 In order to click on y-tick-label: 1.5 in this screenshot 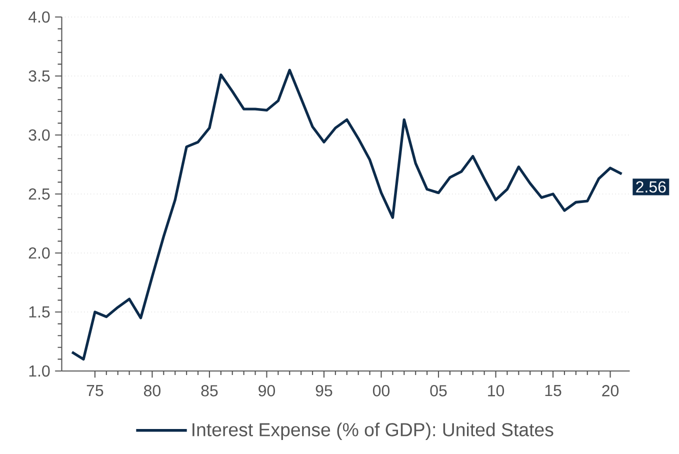, I will do `click(39, 312)`.